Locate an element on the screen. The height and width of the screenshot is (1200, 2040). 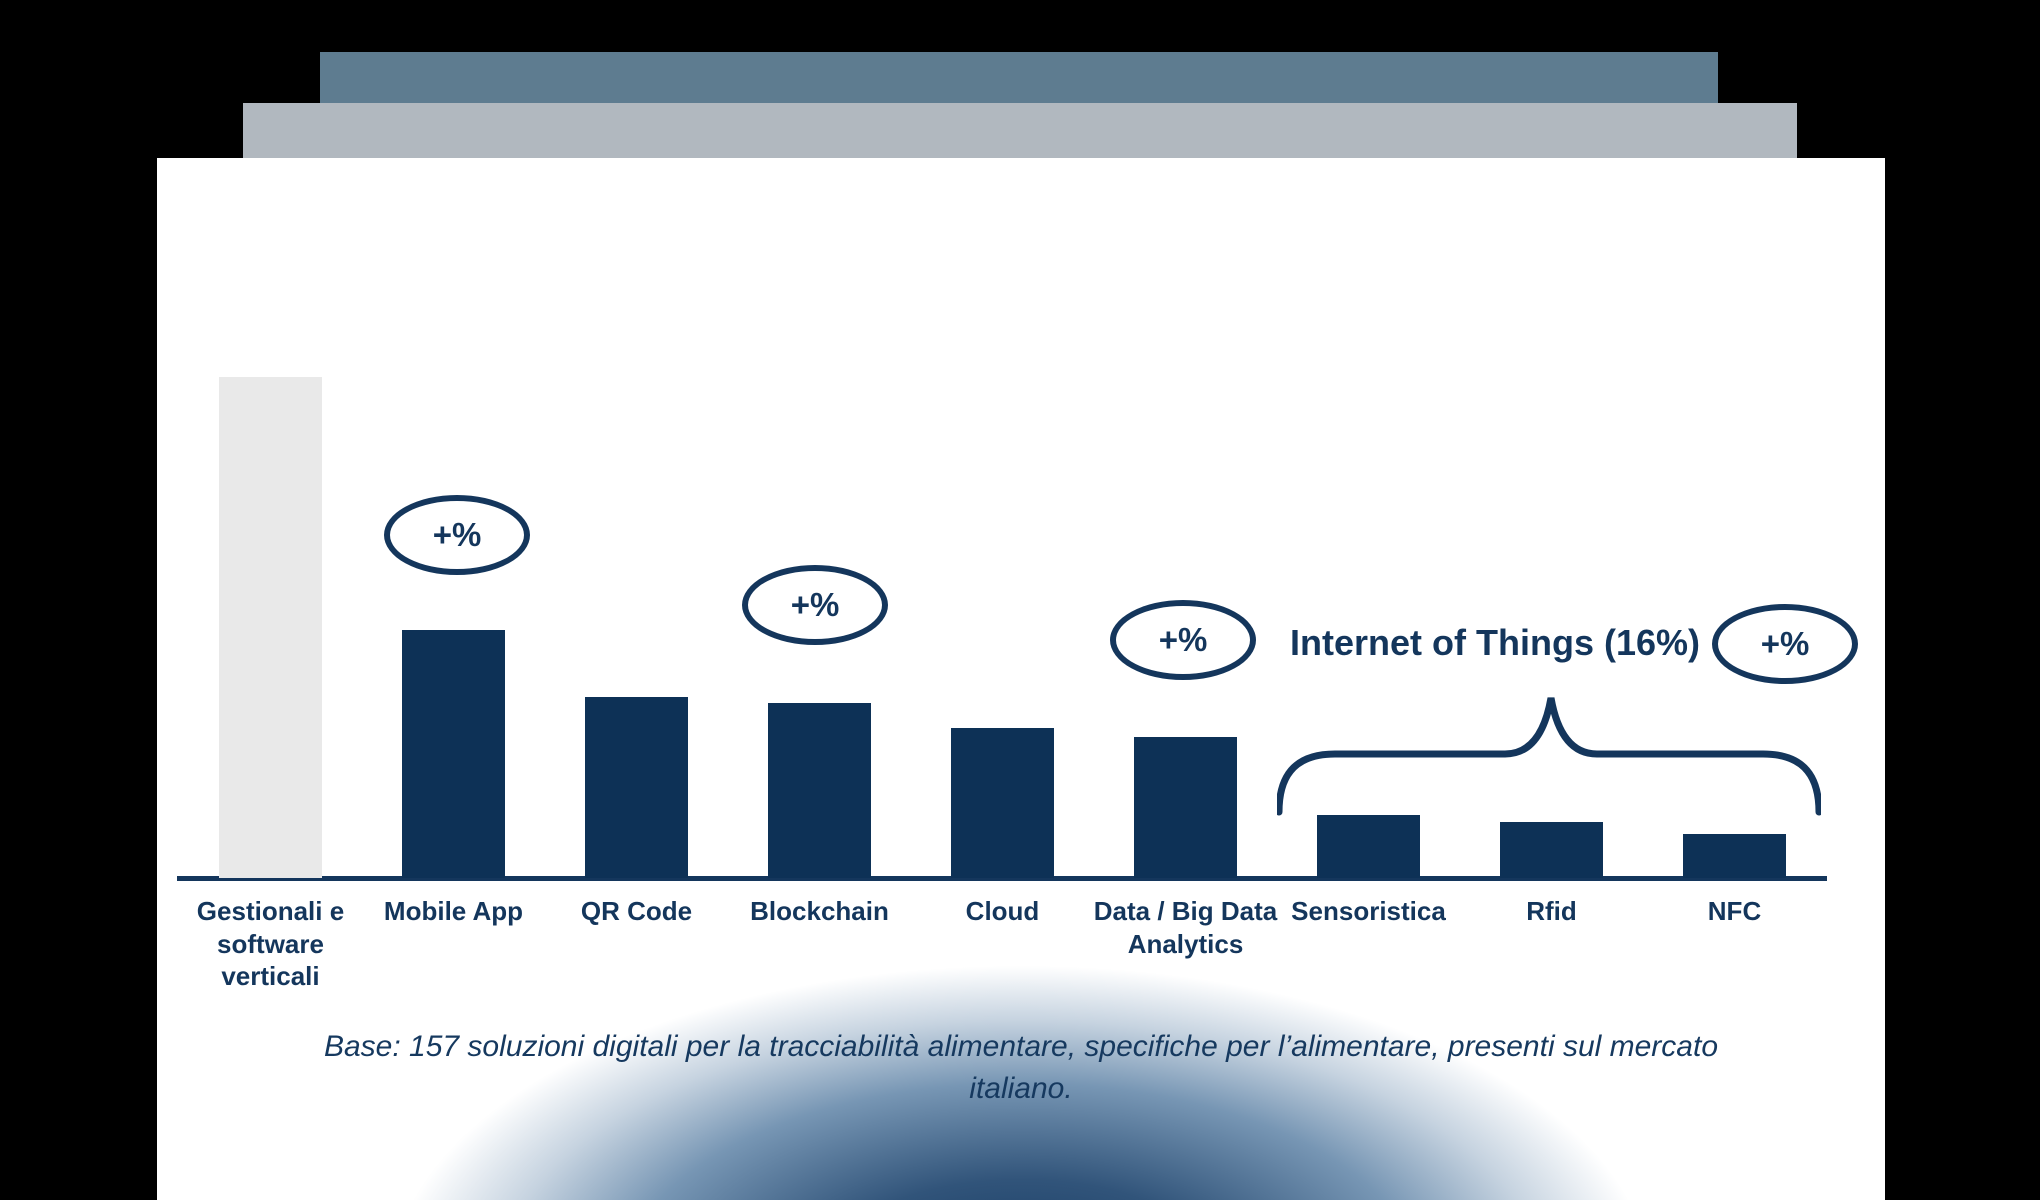
x-axis-line is located at coordinates (1002, 878).